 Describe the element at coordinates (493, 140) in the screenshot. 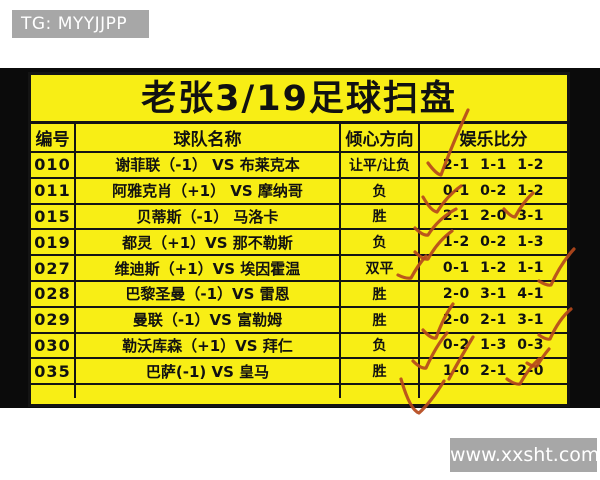

I see `header-score: 娱乐比分` at that location.